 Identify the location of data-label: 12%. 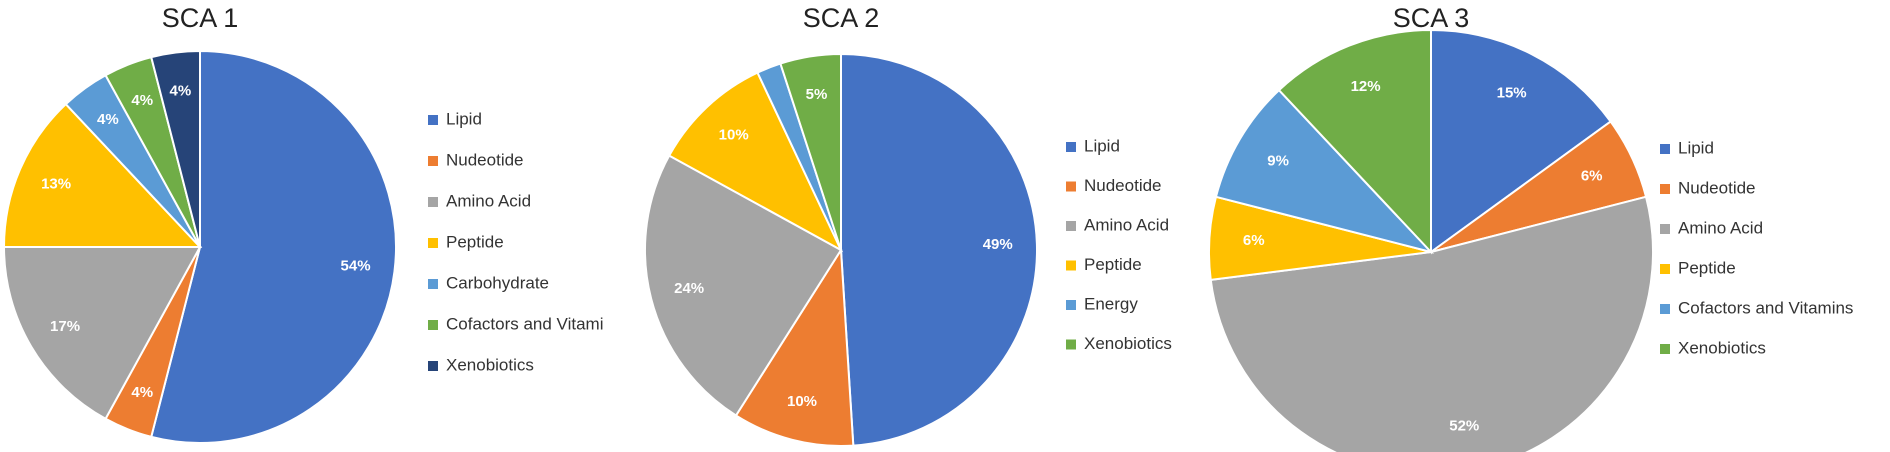
(1366, 86).